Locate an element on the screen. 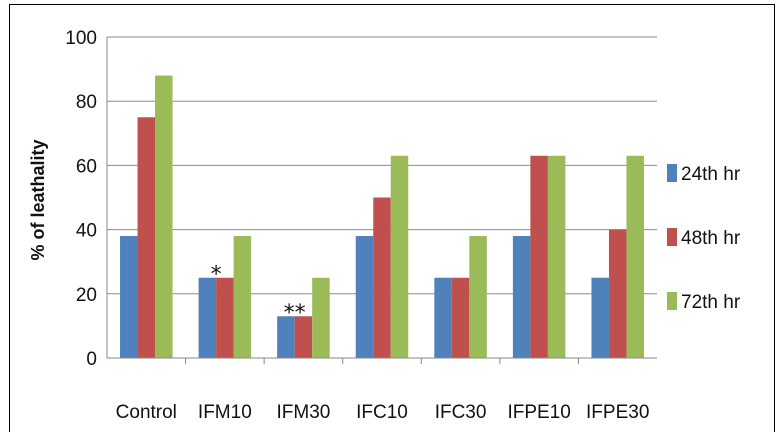 The width and height of the screenshot is (777, 434). x-tick-label: IFPE10 is located at coordinates (538, 412).